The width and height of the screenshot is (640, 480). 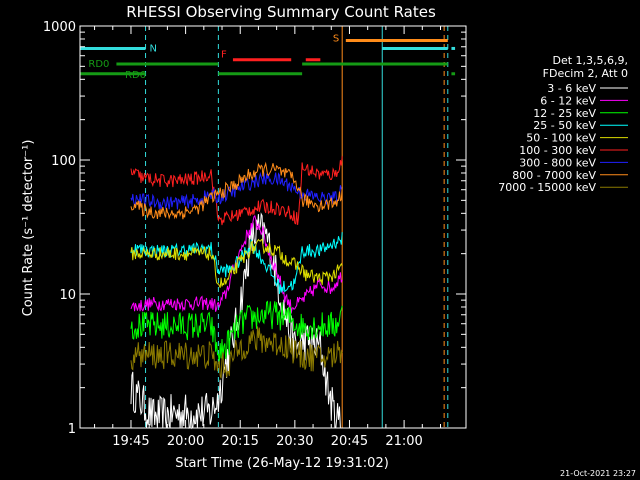 I want to click on flag-label-rd6: RD6, so click(x=135, y=75).